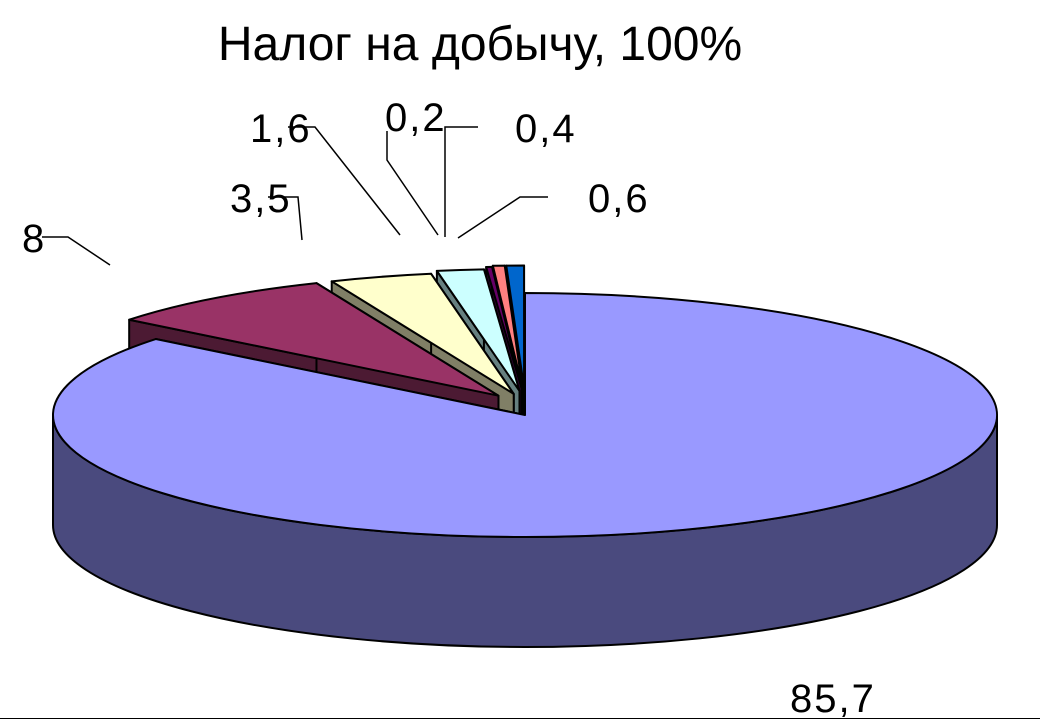  I want to click on data-label-1: 85,7, so click(833, 699).